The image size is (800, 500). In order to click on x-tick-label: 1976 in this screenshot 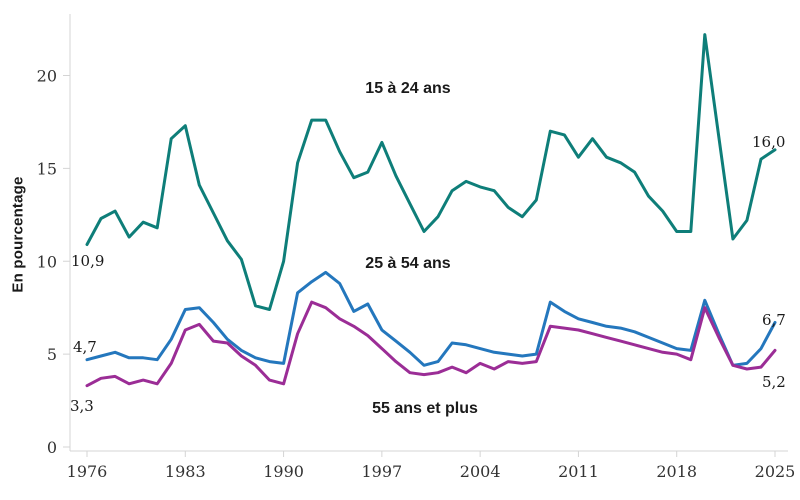, I will do `click(87, 471)`.